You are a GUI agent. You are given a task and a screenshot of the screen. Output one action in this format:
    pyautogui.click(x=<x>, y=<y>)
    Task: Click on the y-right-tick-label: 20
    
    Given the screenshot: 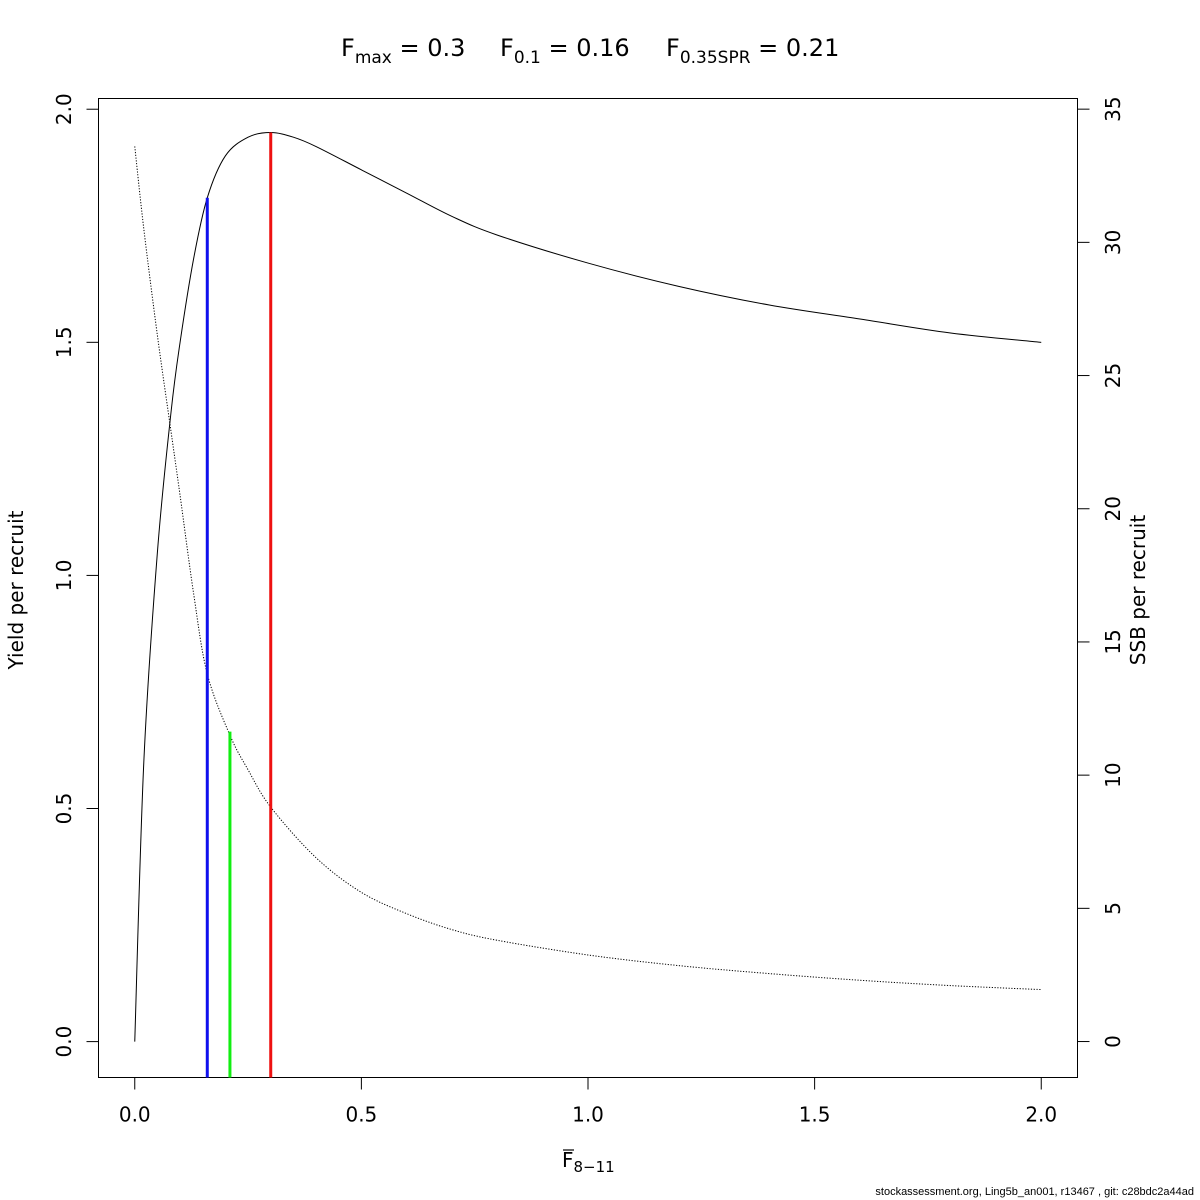 What is the action you would take?
    pyautogui.click(x=1113, y=508)
    